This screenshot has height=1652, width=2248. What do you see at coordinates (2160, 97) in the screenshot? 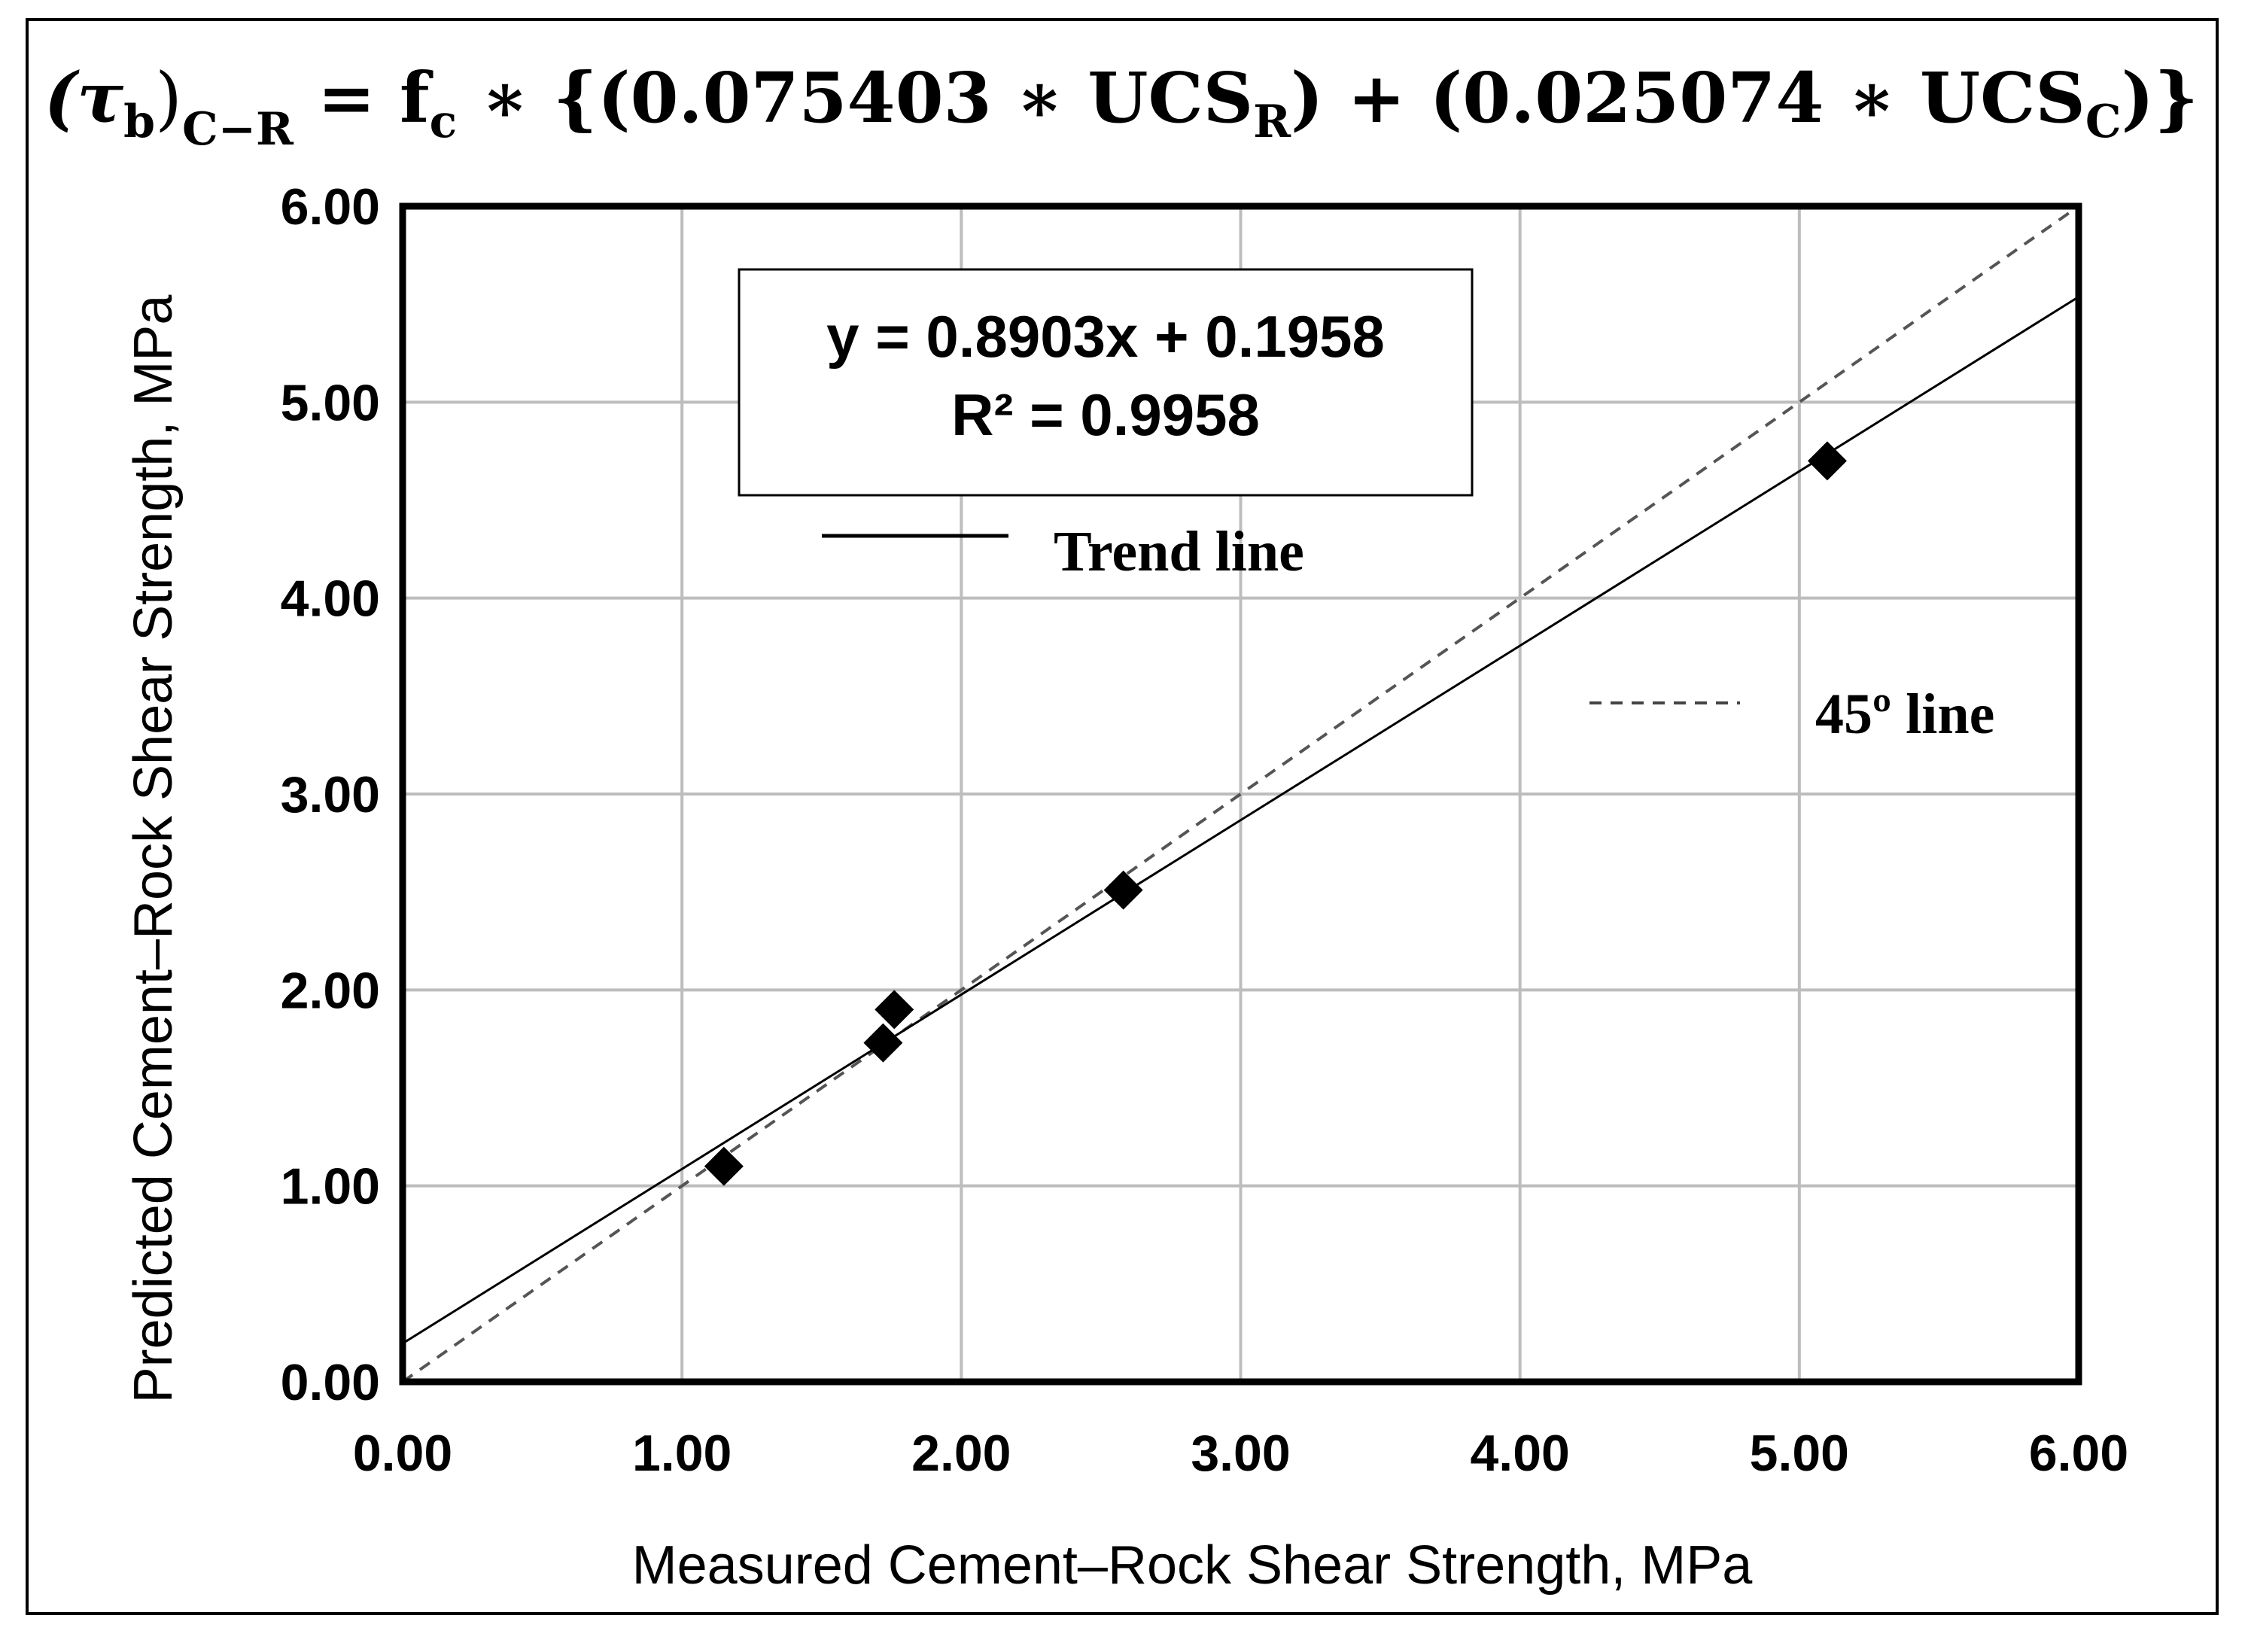
I see `title-eq-d: )}` at bounding box center [2160, 97].